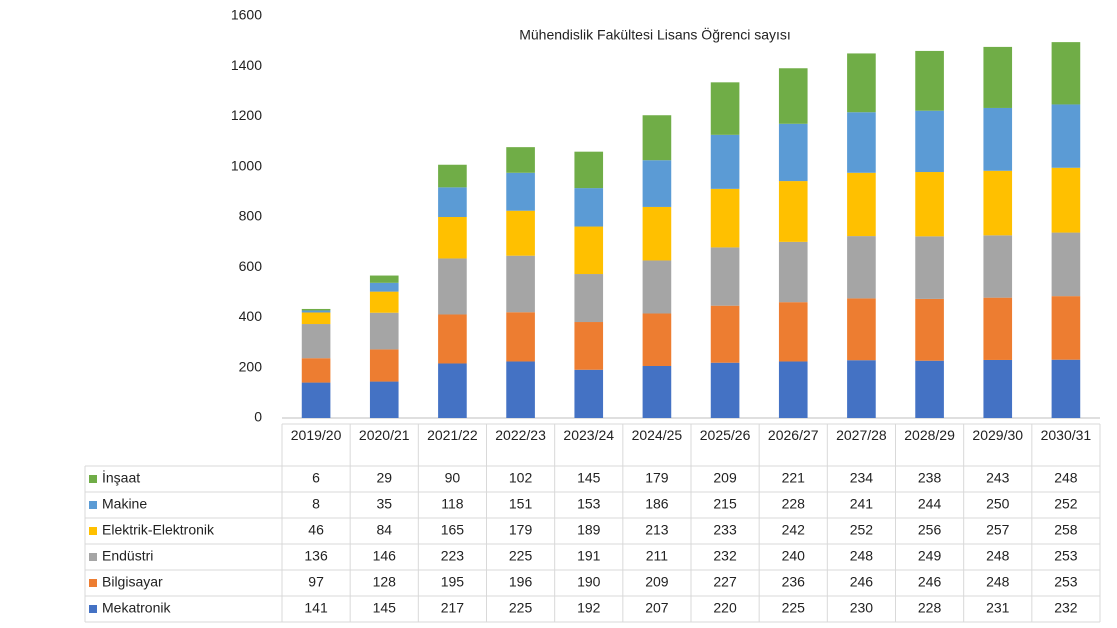 This screenshot has width=1117, height=628. Describe the element at coordinates (862, 478) in the screenshot. I see `table-value: 234` at that location.